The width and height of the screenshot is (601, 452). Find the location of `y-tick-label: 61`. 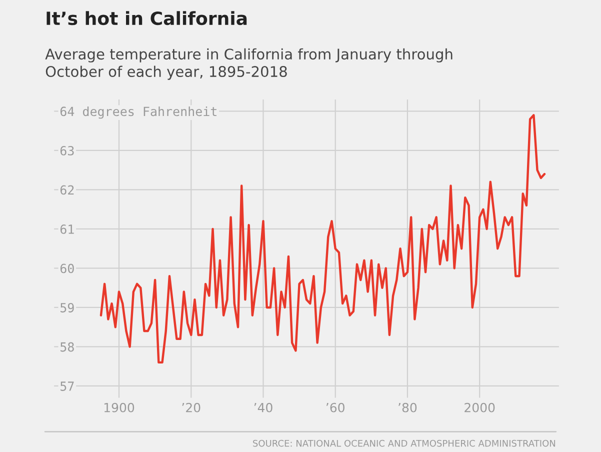

y-tick-label: 61 is located at coordinates (67, 229).